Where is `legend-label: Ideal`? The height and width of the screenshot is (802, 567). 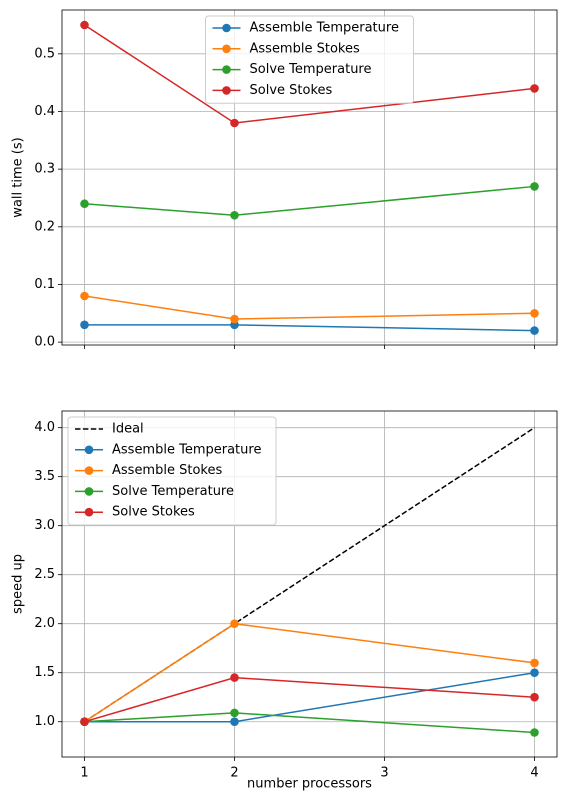
legend-label: Ideal is located at coordinates (128, 429).